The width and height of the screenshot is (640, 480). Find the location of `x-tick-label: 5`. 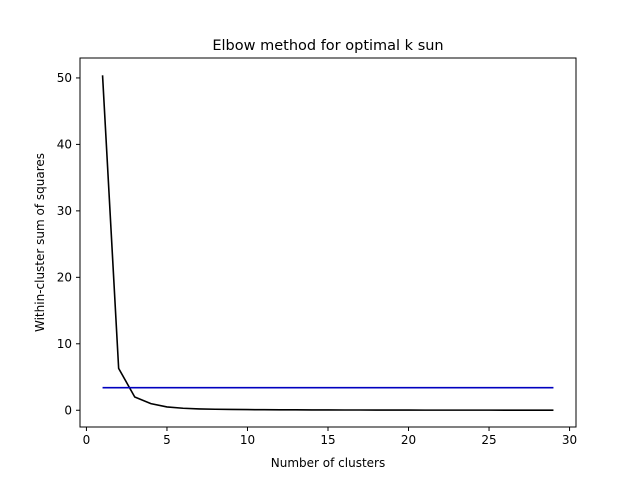

x-tick-label: 5 is located at coordinates (167, 440).